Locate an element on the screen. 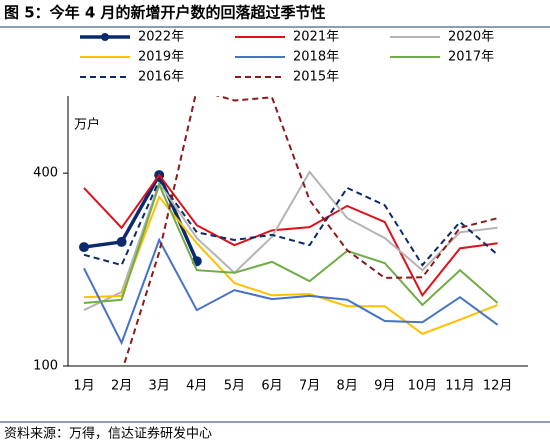 The image size is (550, 443). x-tick-label: 6月 is located at coordinates (271, 386).